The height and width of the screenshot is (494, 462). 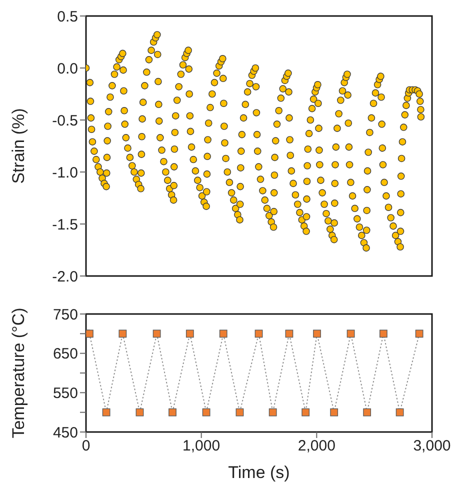 What do you see at coordinates (65, 121) in the screenshot?
I see `y-tick-label: -0.5` at bounding box center [65, 121].